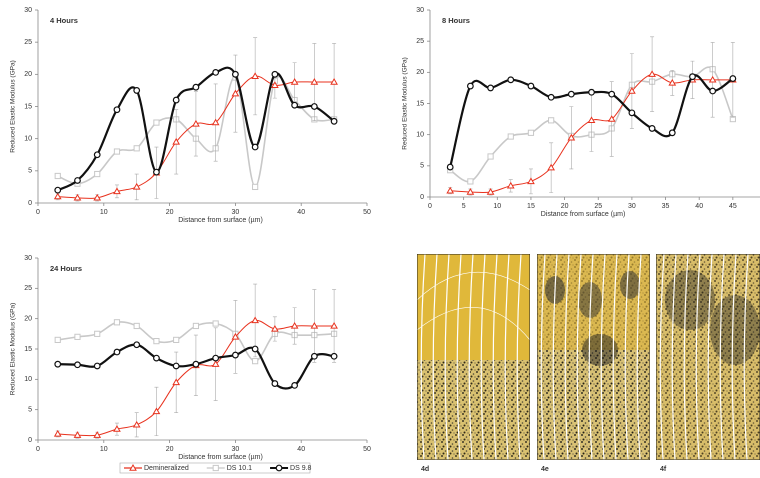 The width and height of the screenshot is (760, 478). Describe the element at coordinates (473, 357) in the screenshot. I see `micrograph-4d` at that location.